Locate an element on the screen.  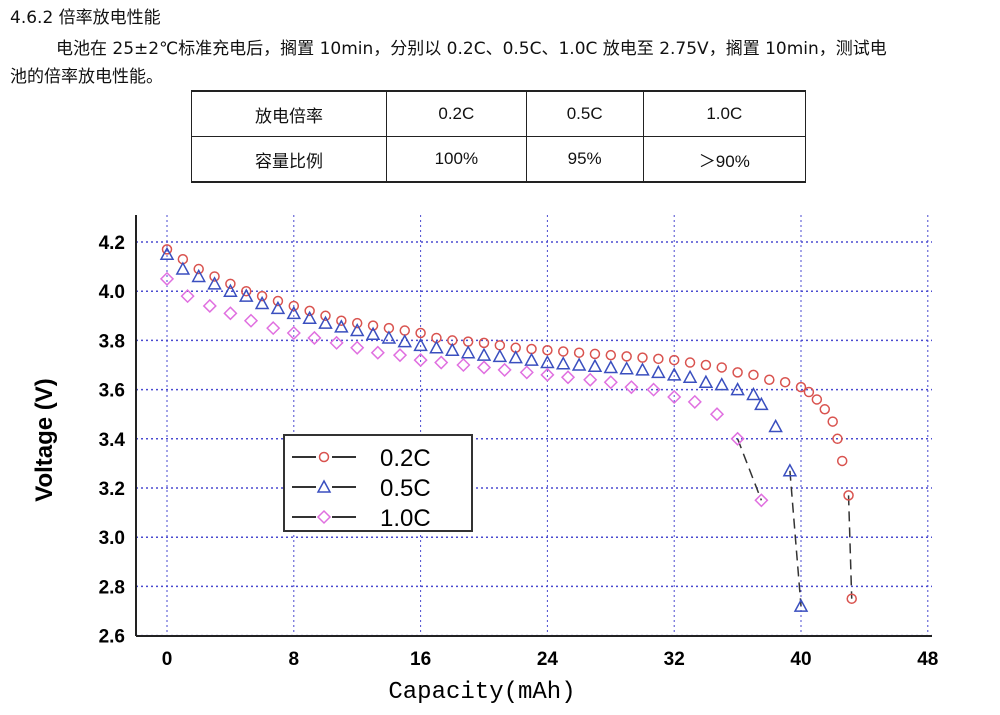
table-row: 放电倍率 0.2C 0.5C 1.0C is located at coordinates (499, 113).